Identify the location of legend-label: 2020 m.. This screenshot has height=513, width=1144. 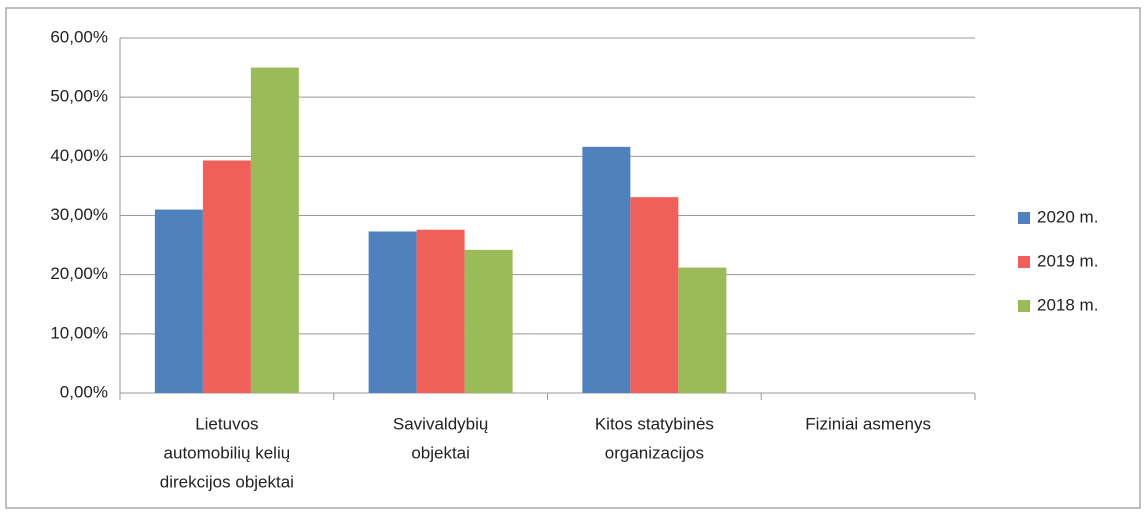
(1067, 216).